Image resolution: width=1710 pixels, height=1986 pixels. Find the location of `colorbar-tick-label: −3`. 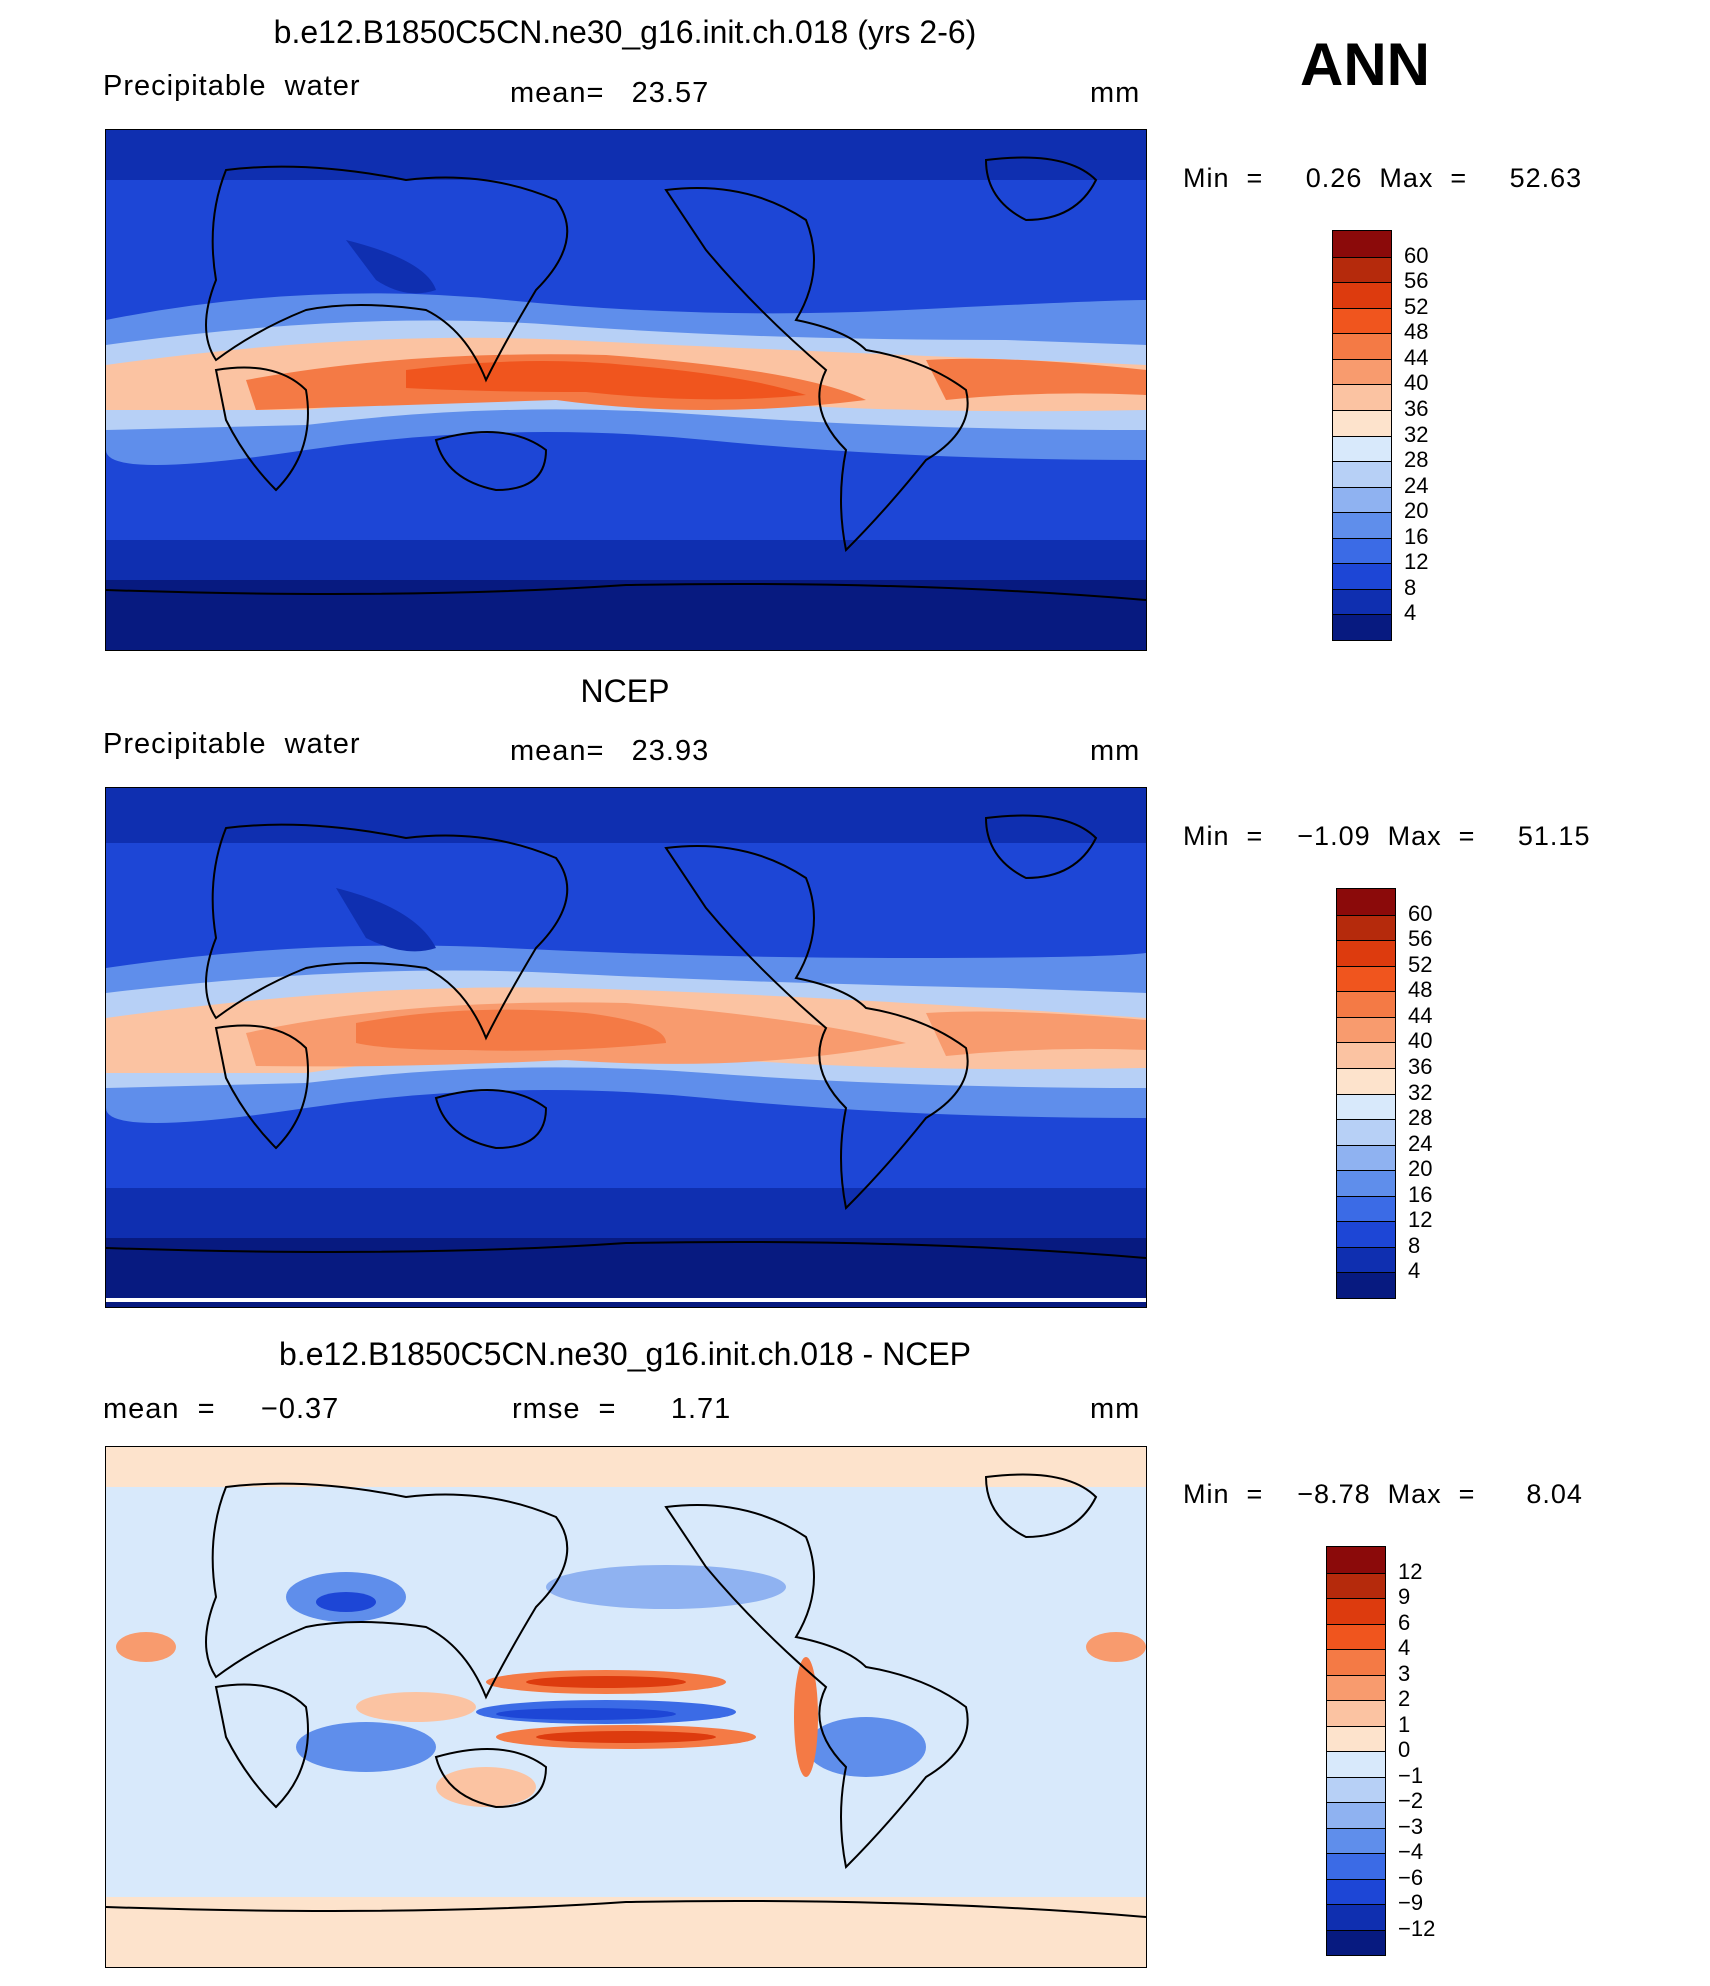

colorbar-tick-label: −3 is located at coordinates (1411, 1826).